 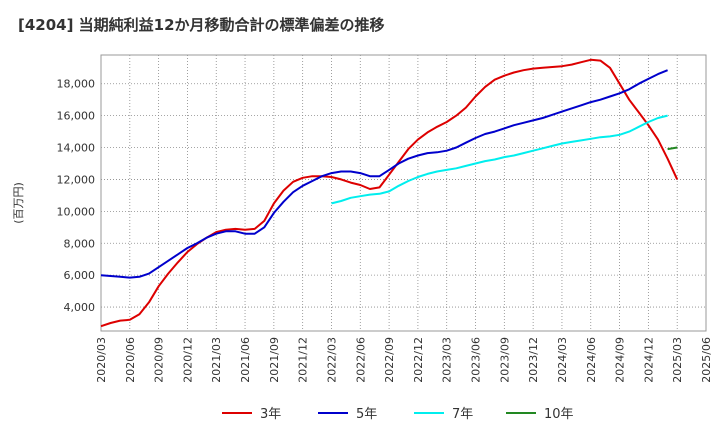 What do you see at coordinates (270, 414) in the screenshot?
I see `legend-label: 3年` at bounding box center [270, 414].